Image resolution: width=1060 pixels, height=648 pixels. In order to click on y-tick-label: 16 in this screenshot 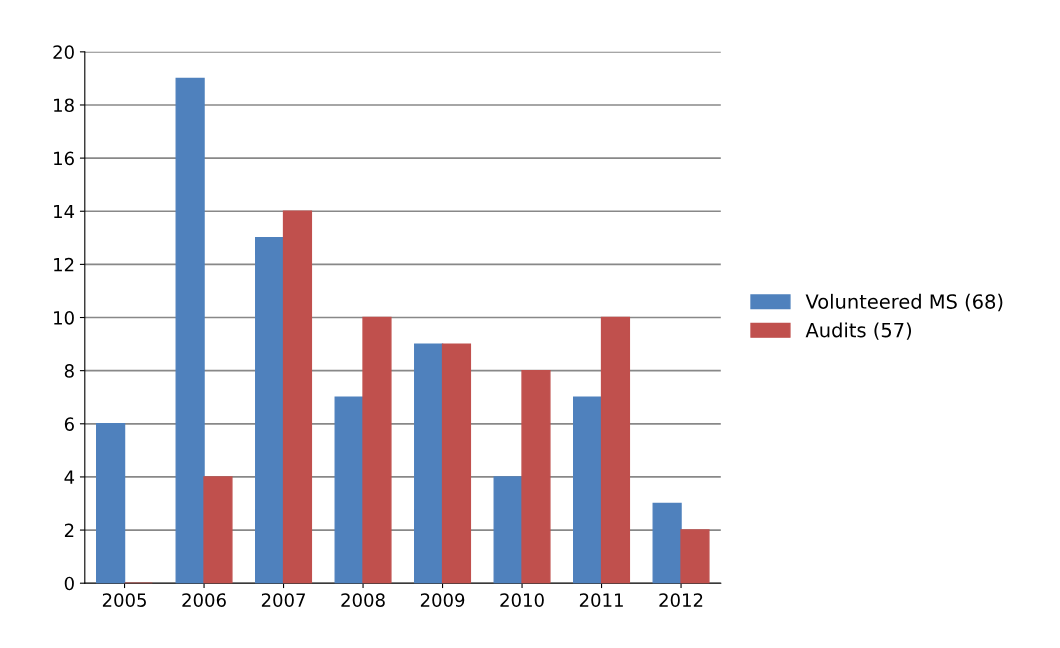, I will do `click(64, 158)`.